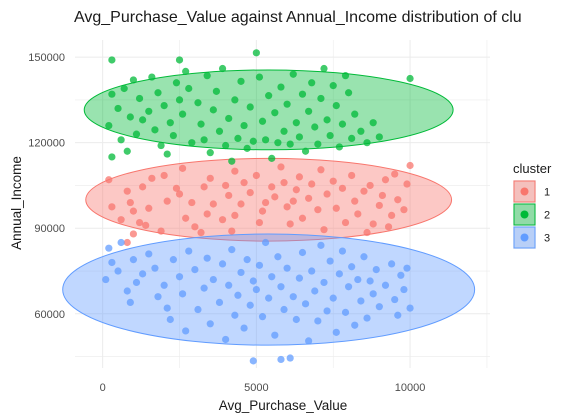  I want to click on y-tick-label: 60000, so click(49, 315).